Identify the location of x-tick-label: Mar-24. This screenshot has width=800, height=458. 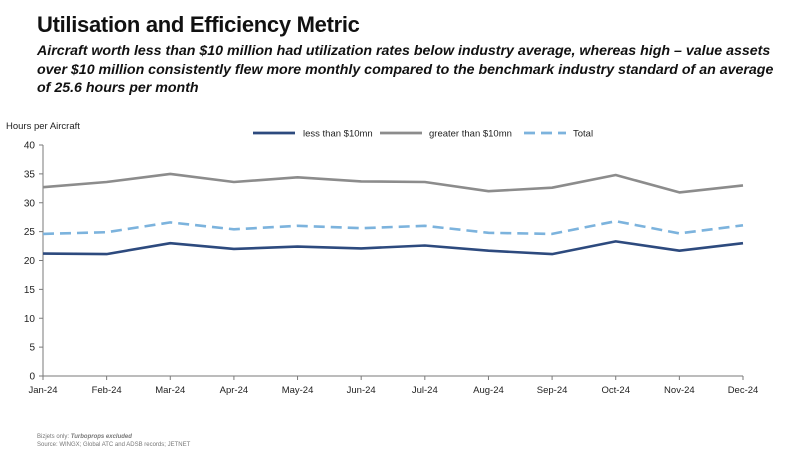
(170, 390).